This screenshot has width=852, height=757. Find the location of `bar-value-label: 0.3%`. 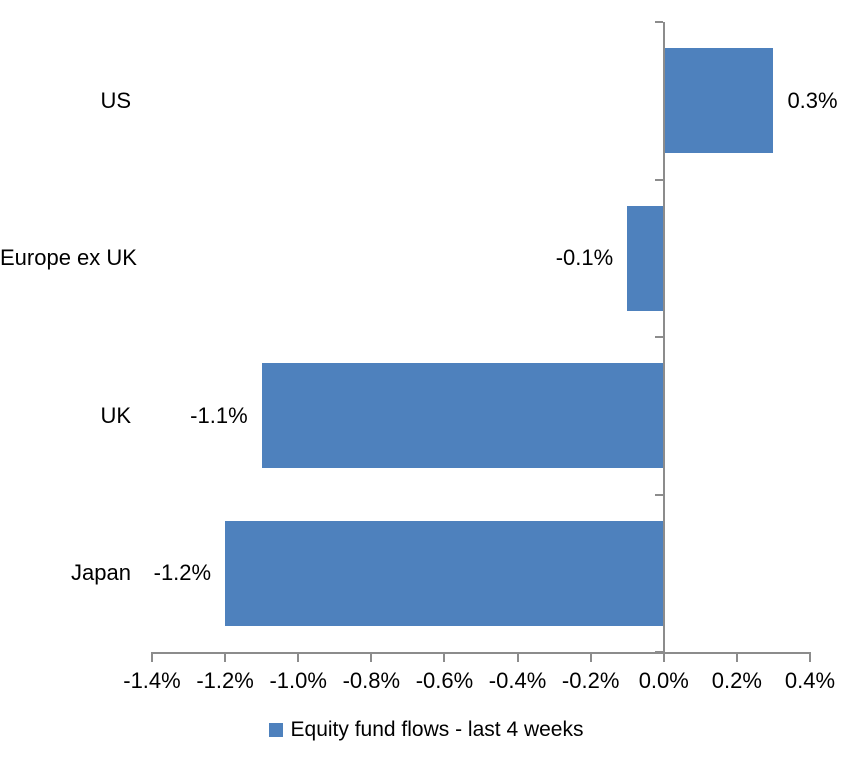

bar-value-label: 0.3% is located at coordinates (812, 100).